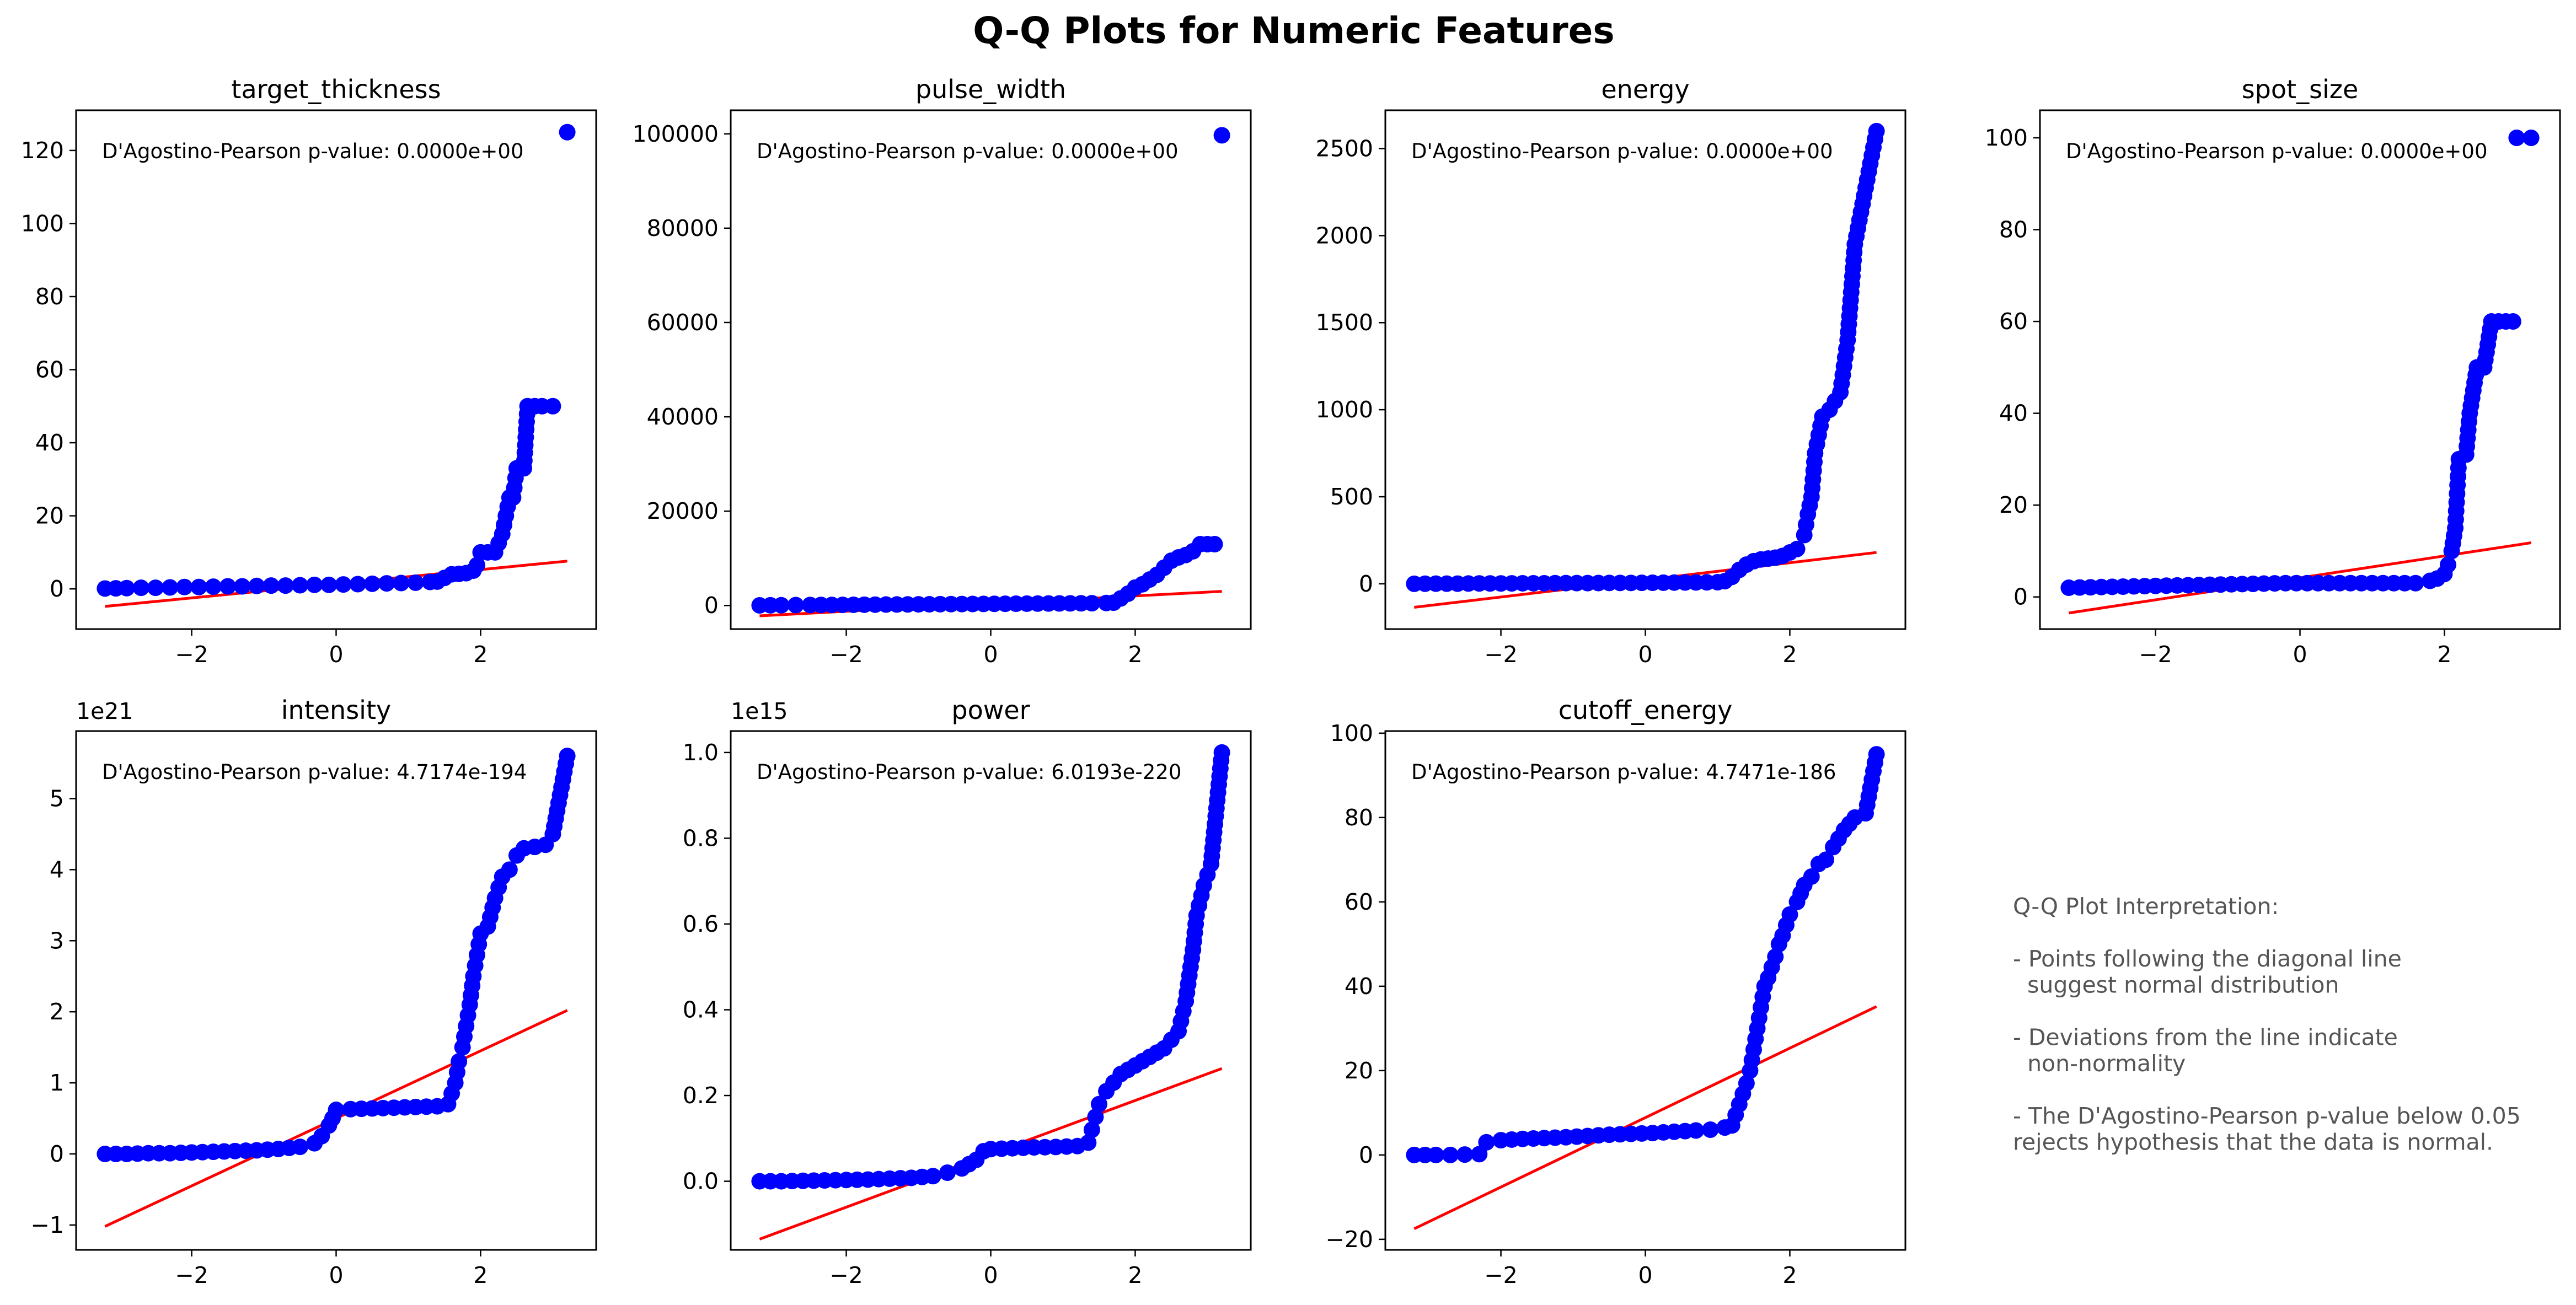  What do you see at coordinates (990, 710) in the screenshot?
I see `panel-title: power` at bounding box center [990, 710].